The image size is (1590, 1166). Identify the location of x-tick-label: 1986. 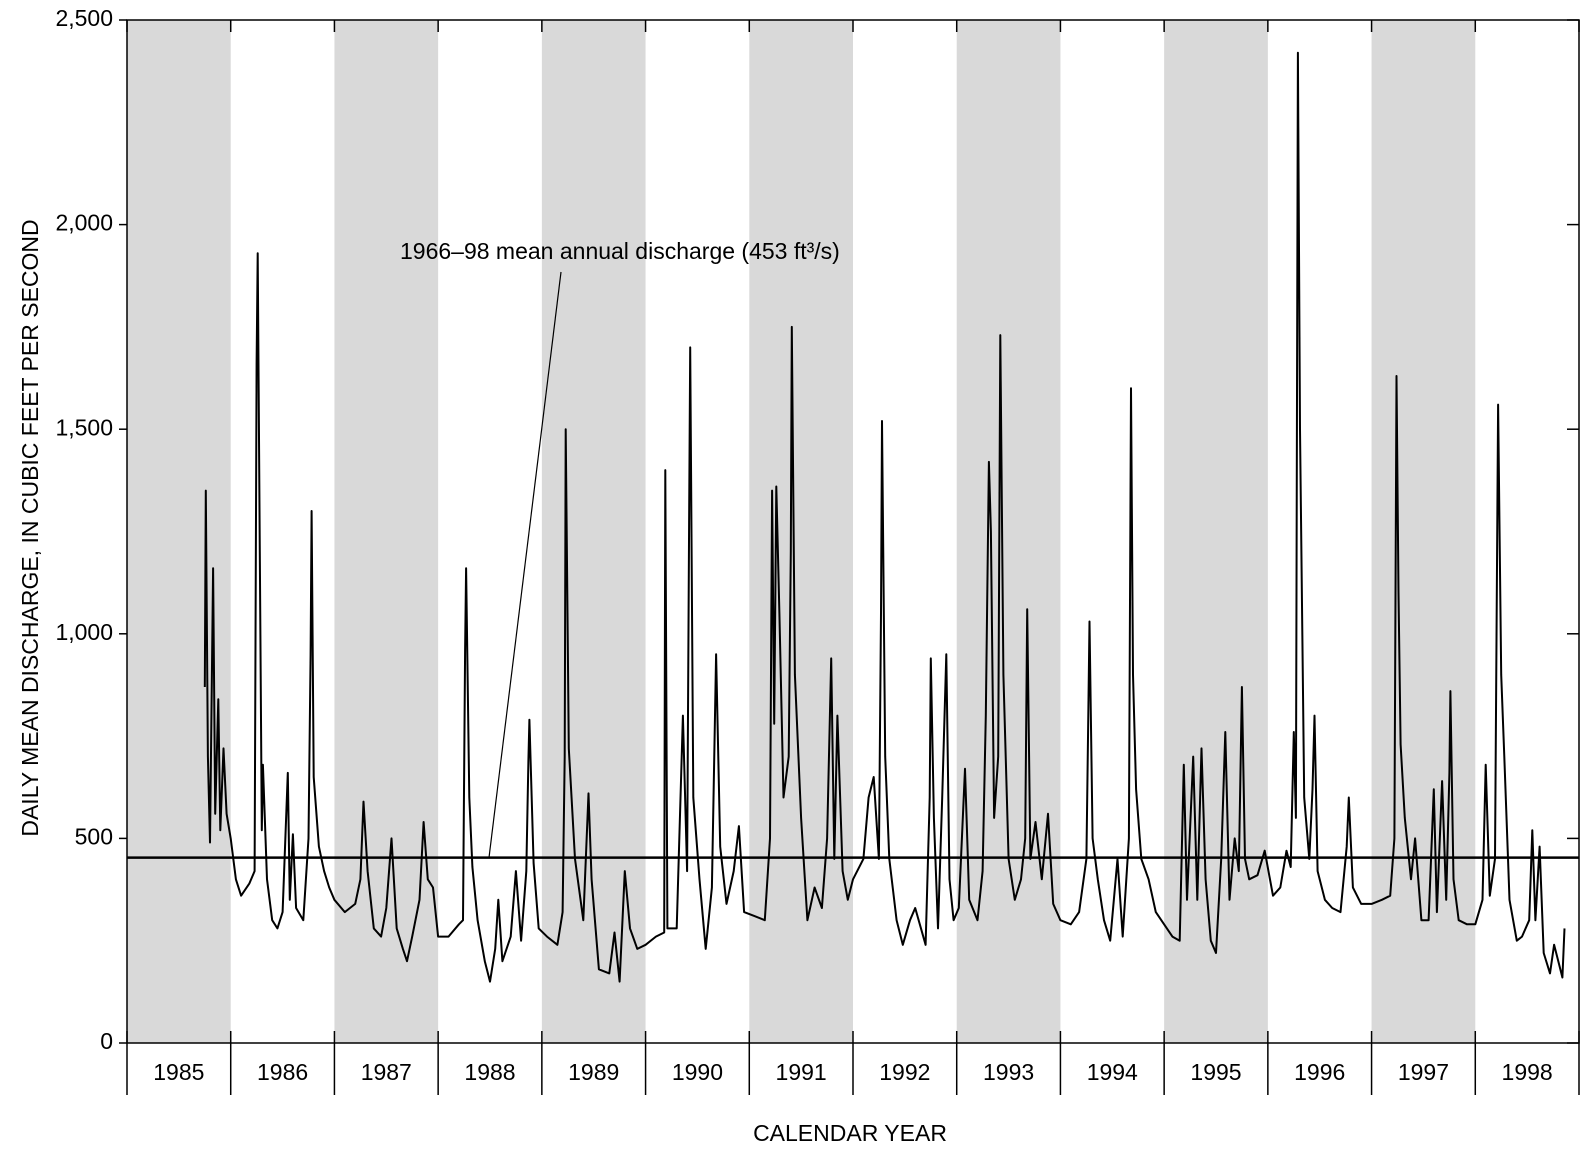
(282, 1072).